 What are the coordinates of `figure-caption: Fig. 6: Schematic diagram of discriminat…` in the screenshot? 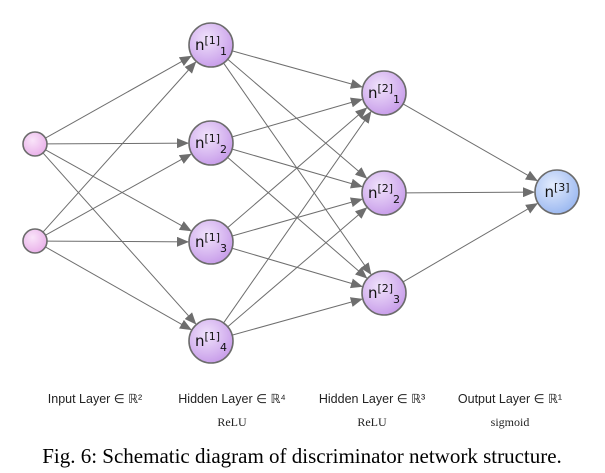 It's located at (302, 456).